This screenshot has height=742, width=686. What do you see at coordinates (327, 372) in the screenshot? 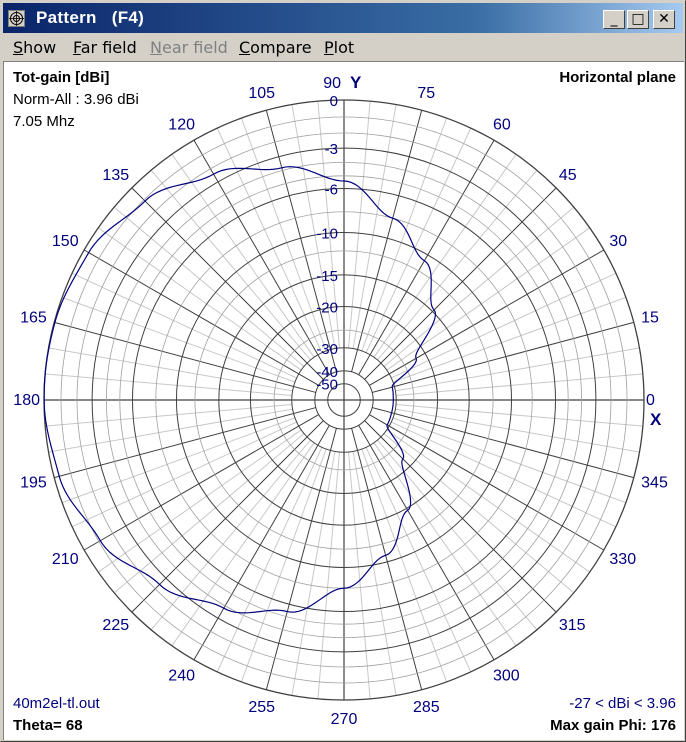
I see `db-tick-label: -40` at bounding box center [327, 372].